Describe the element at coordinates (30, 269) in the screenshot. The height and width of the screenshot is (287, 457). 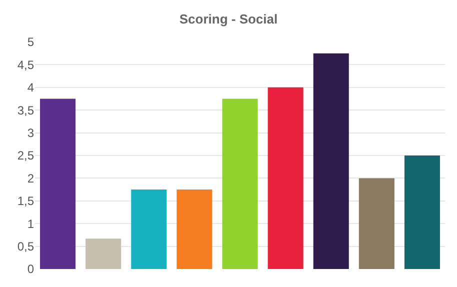
I see `y-tick-label: 0` at that location.